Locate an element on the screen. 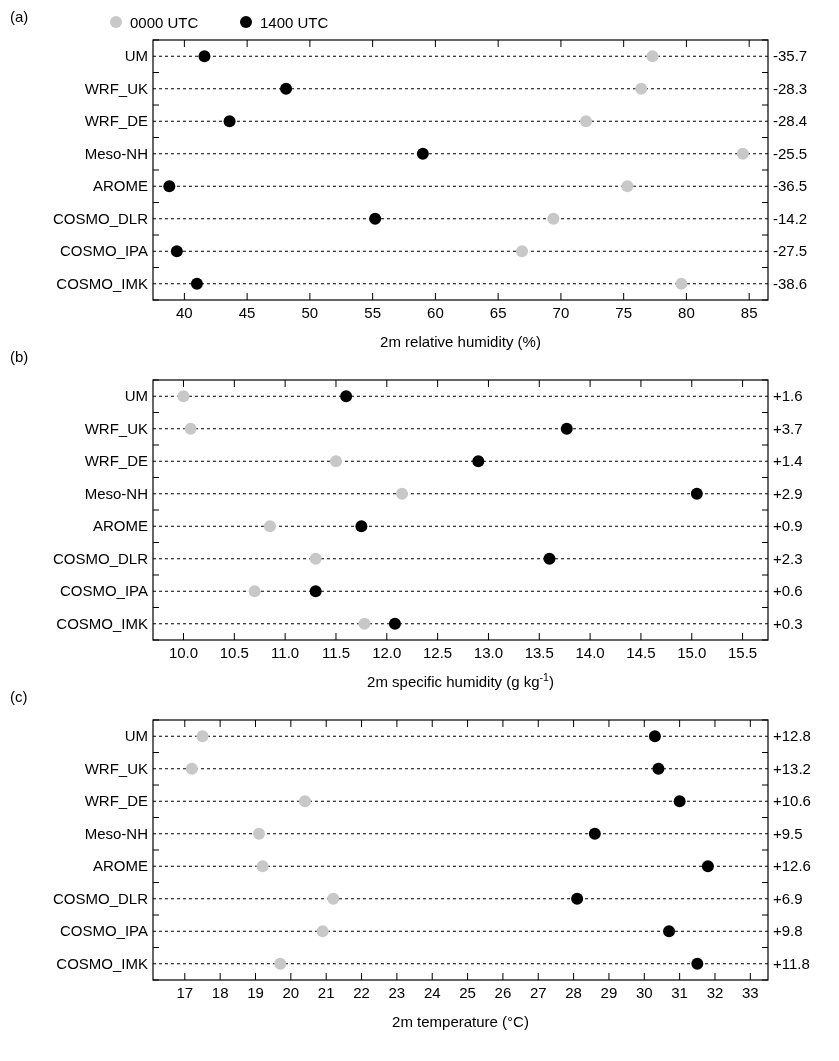  x-tick-label: 55 is located at coordinates (372, 312).